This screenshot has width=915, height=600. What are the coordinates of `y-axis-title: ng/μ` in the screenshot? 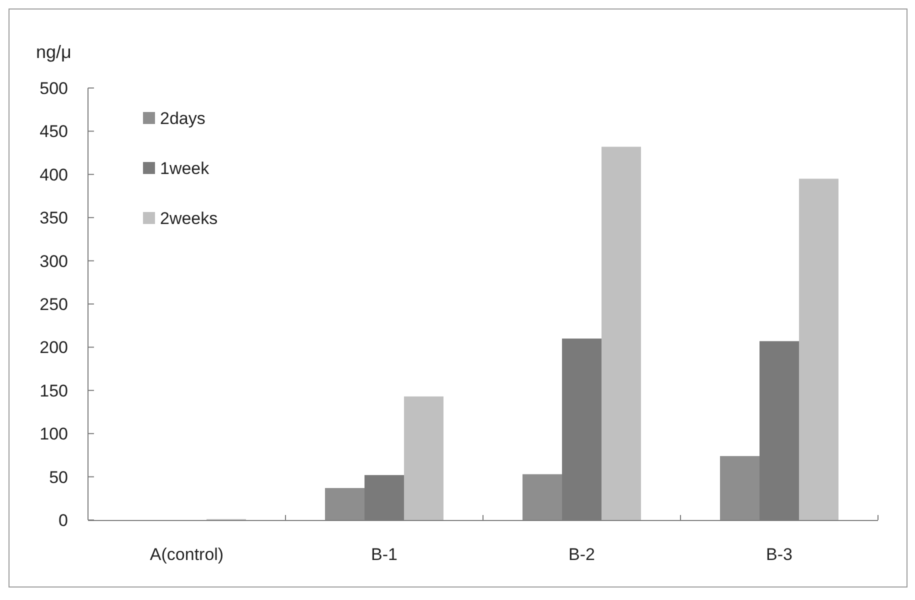 It's located at (54, 52).